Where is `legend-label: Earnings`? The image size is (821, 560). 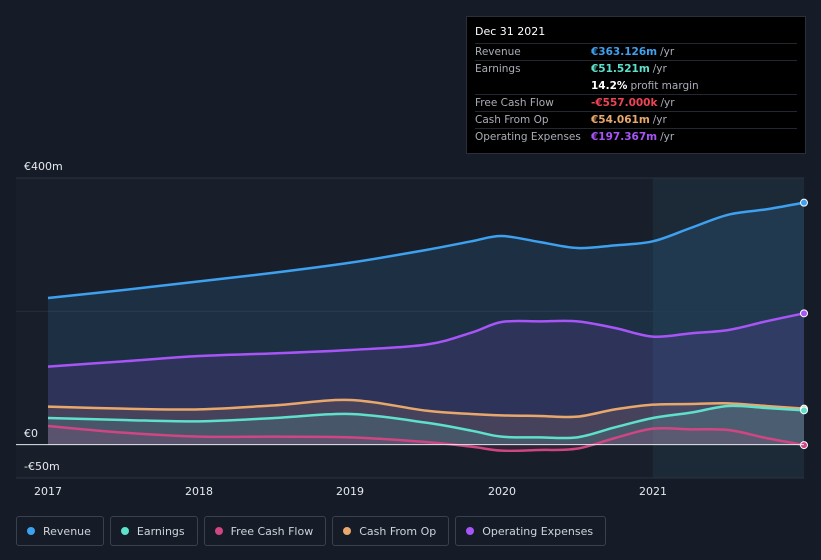 legend-label: Earnings is located at coordinates (160, 531).